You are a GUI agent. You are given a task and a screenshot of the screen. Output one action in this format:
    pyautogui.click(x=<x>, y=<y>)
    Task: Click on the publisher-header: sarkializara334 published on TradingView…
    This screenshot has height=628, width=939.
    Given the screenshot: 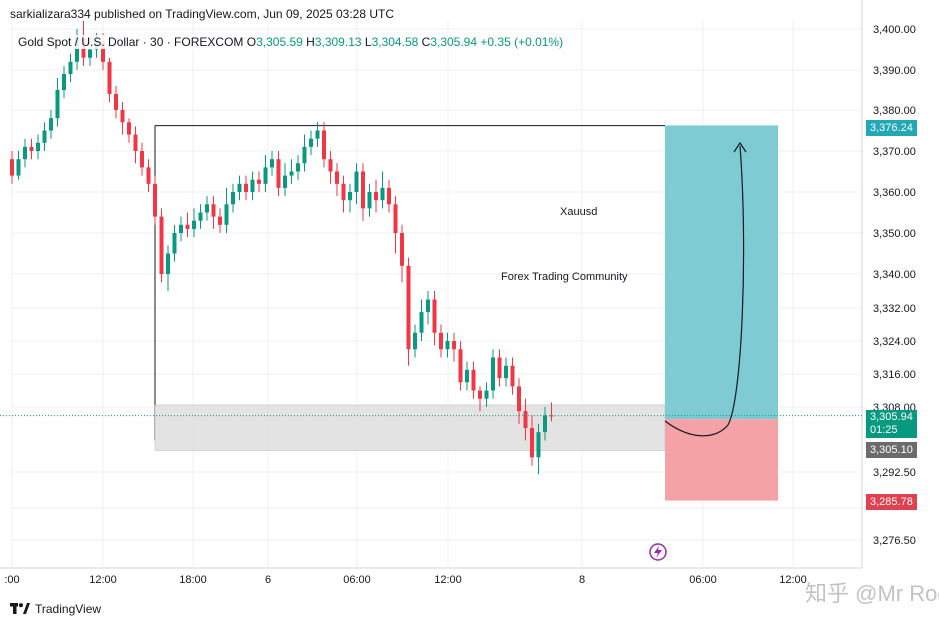 What is the action you would take?
    pyautogui.click(x=202, y=14)
    